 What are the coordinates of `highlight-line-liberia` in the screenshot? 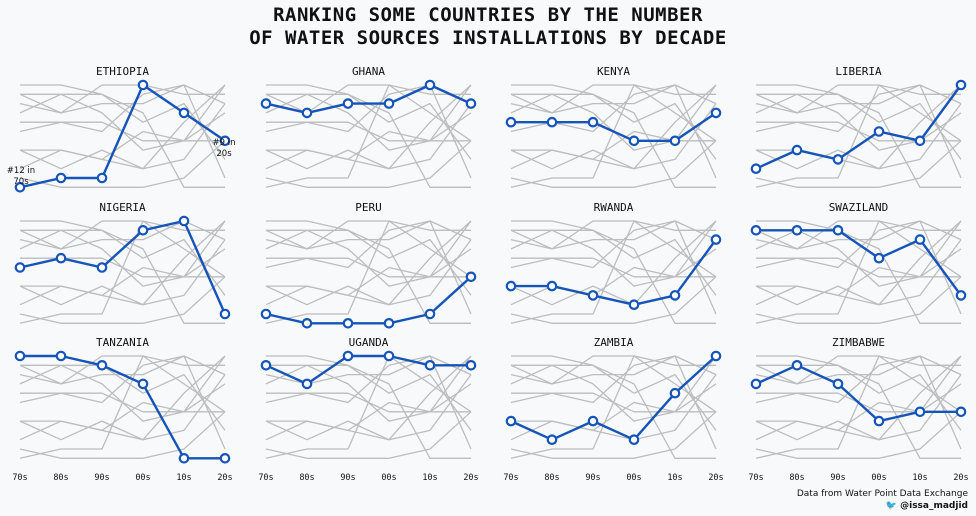 It's located at (858, 127).